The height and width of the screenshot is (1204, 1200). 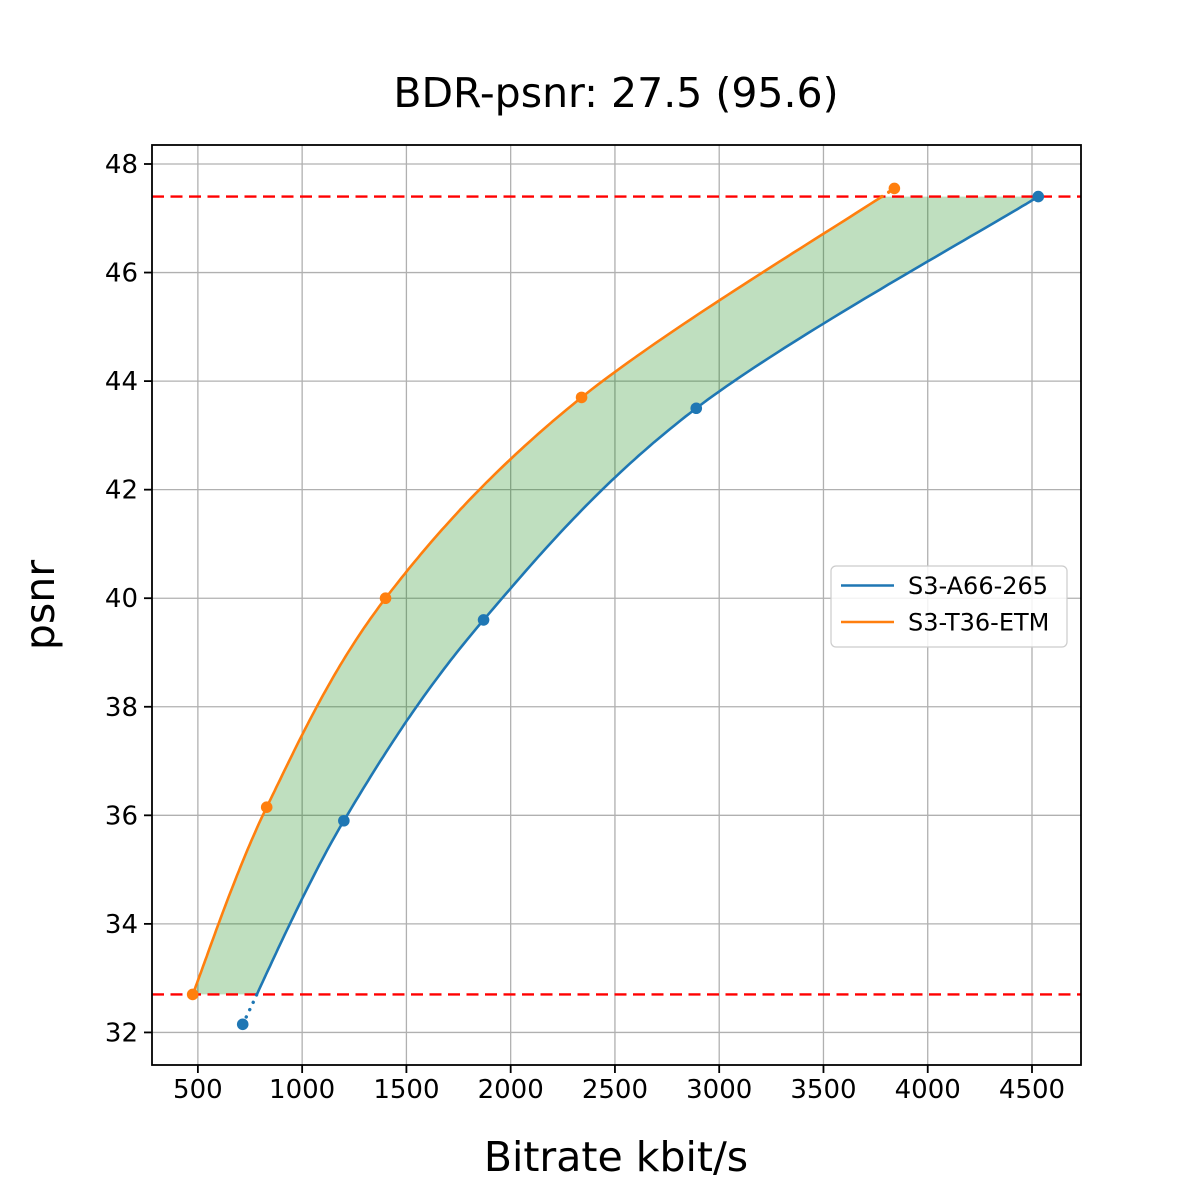 I want to click on x-tick-label: 4500, so click(x=1032, y=1090).